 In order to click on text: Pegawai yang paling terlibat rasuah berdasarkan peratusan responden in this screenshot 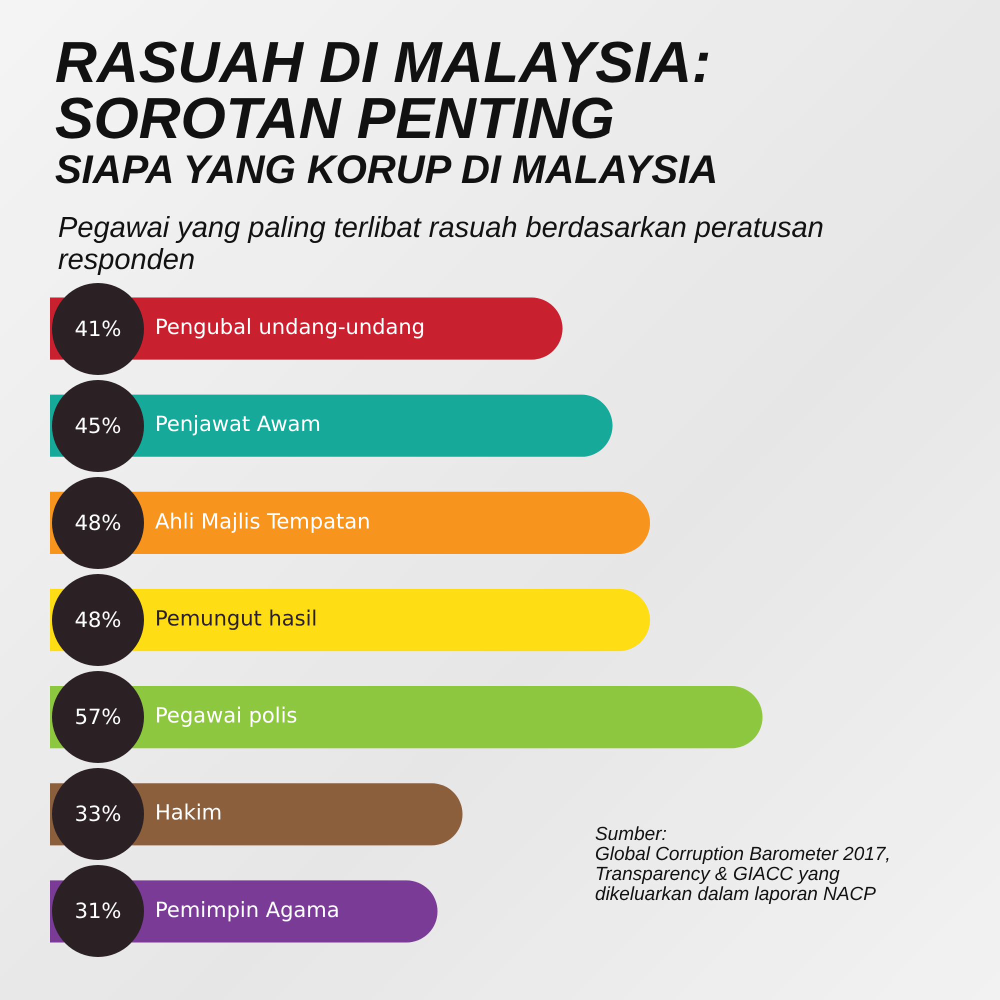, I will do `click(441, 244)`.